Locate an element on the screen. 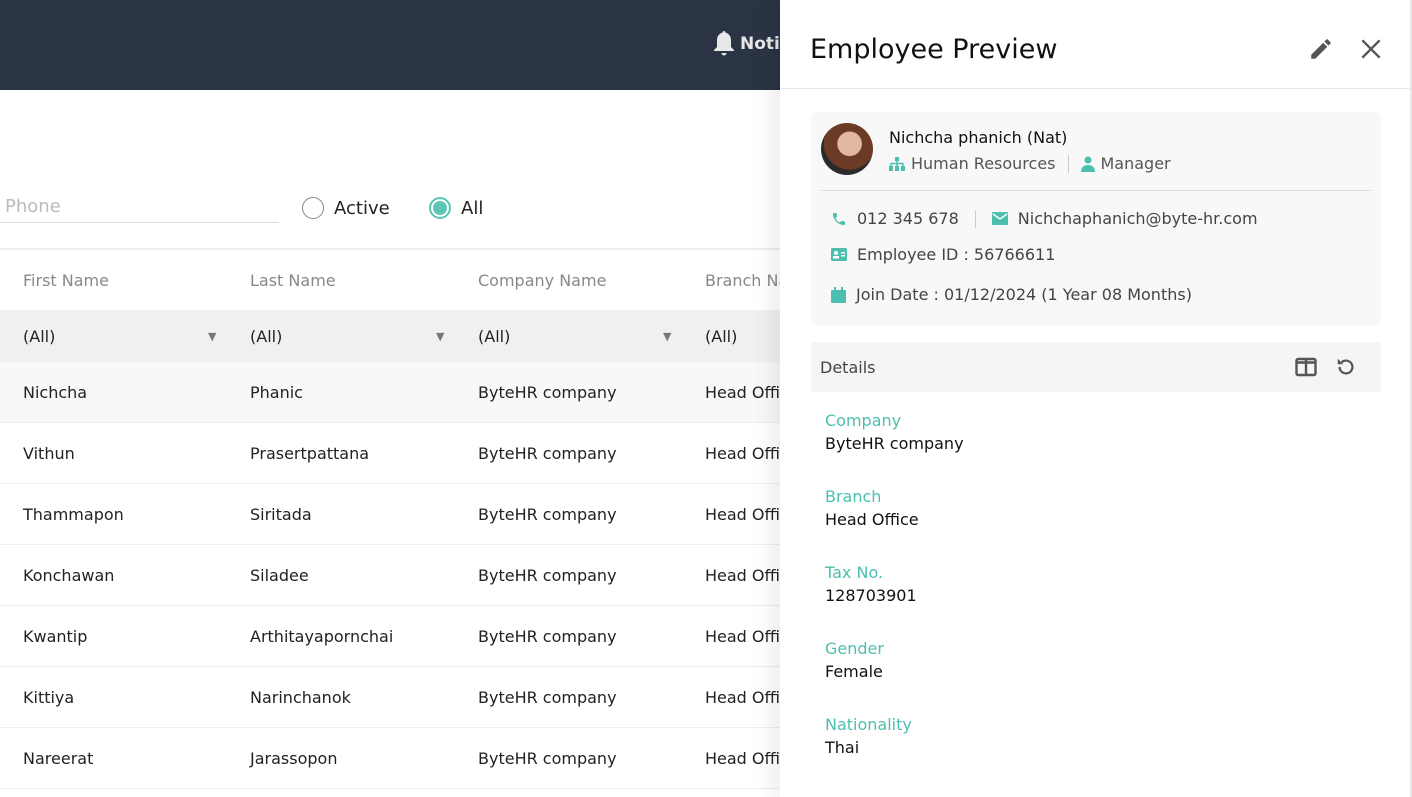 The width and height of the screenshot is (1412, 797). radio-all: All is located at coordinates (456, 208).